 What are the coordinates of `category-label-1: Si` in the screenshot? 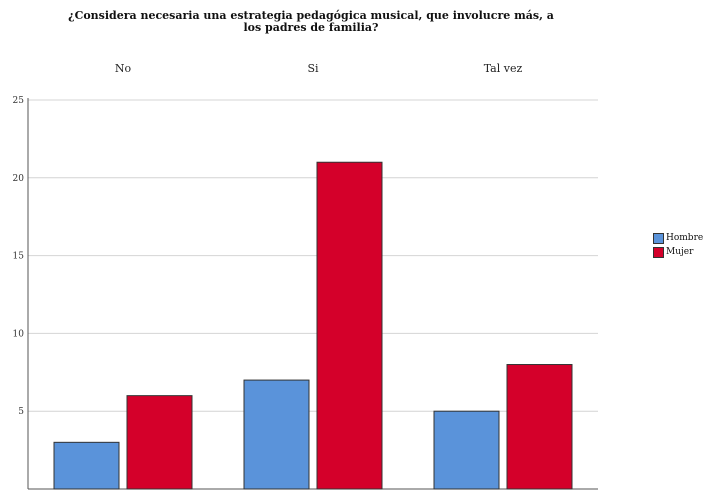 It's located at (313, 68).